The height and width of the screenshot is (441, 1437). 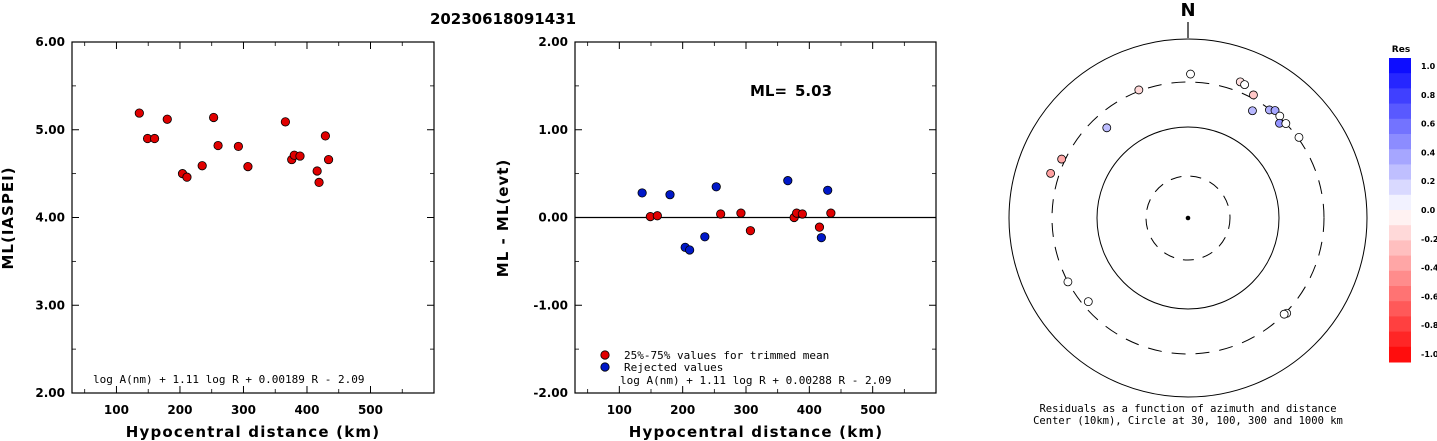 I want to click on colorbar-label: -0.6, so click(x=1429, y=296).